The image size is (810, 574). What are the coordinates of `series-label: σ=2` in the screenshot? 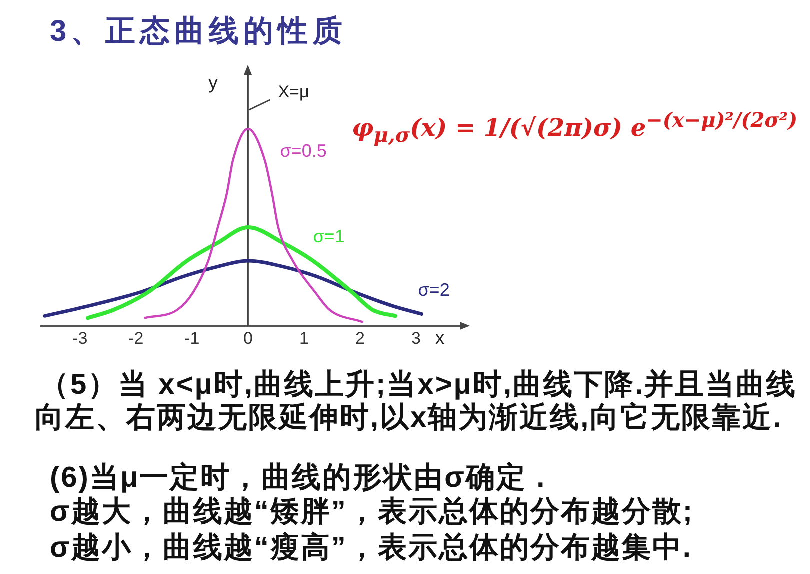 It's located at (434, 290).